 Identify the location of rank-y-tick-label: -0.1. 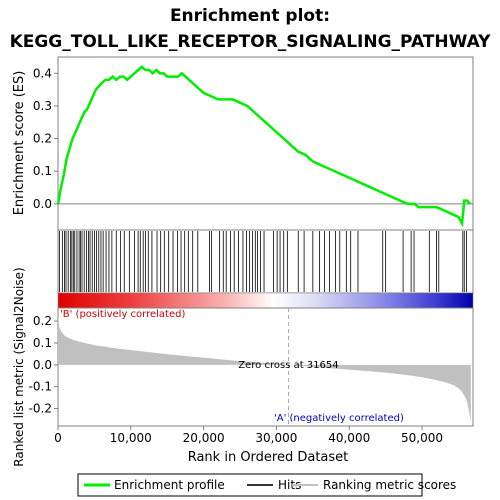
(40, 387).